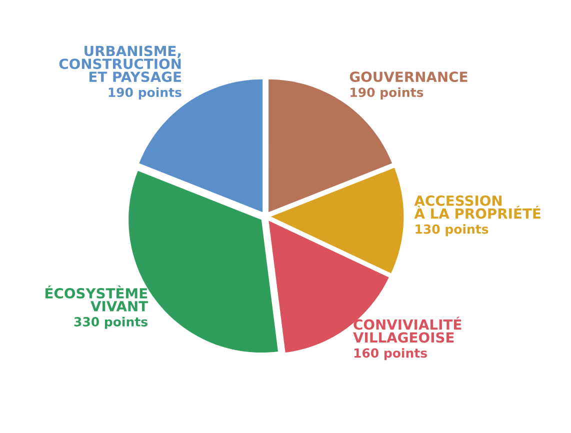  Describe the element at coordinates (120, 64) in the screenshot. I see `slice-label: URBANISME, CONSTRUCTION ET PAYSAGE` at that location.